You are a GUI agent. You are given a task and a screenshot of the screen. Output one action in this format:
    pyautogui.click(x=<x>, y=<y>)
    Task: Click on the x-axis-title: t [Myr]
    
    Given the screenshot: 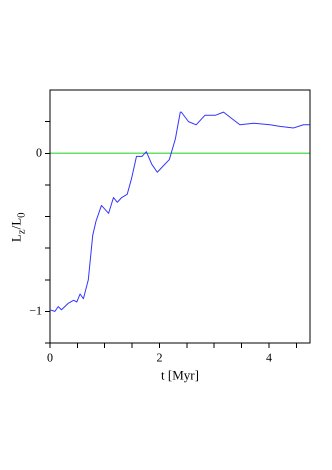 What is the action you would take?
    pyautogui.click(x=180, y=375)
    